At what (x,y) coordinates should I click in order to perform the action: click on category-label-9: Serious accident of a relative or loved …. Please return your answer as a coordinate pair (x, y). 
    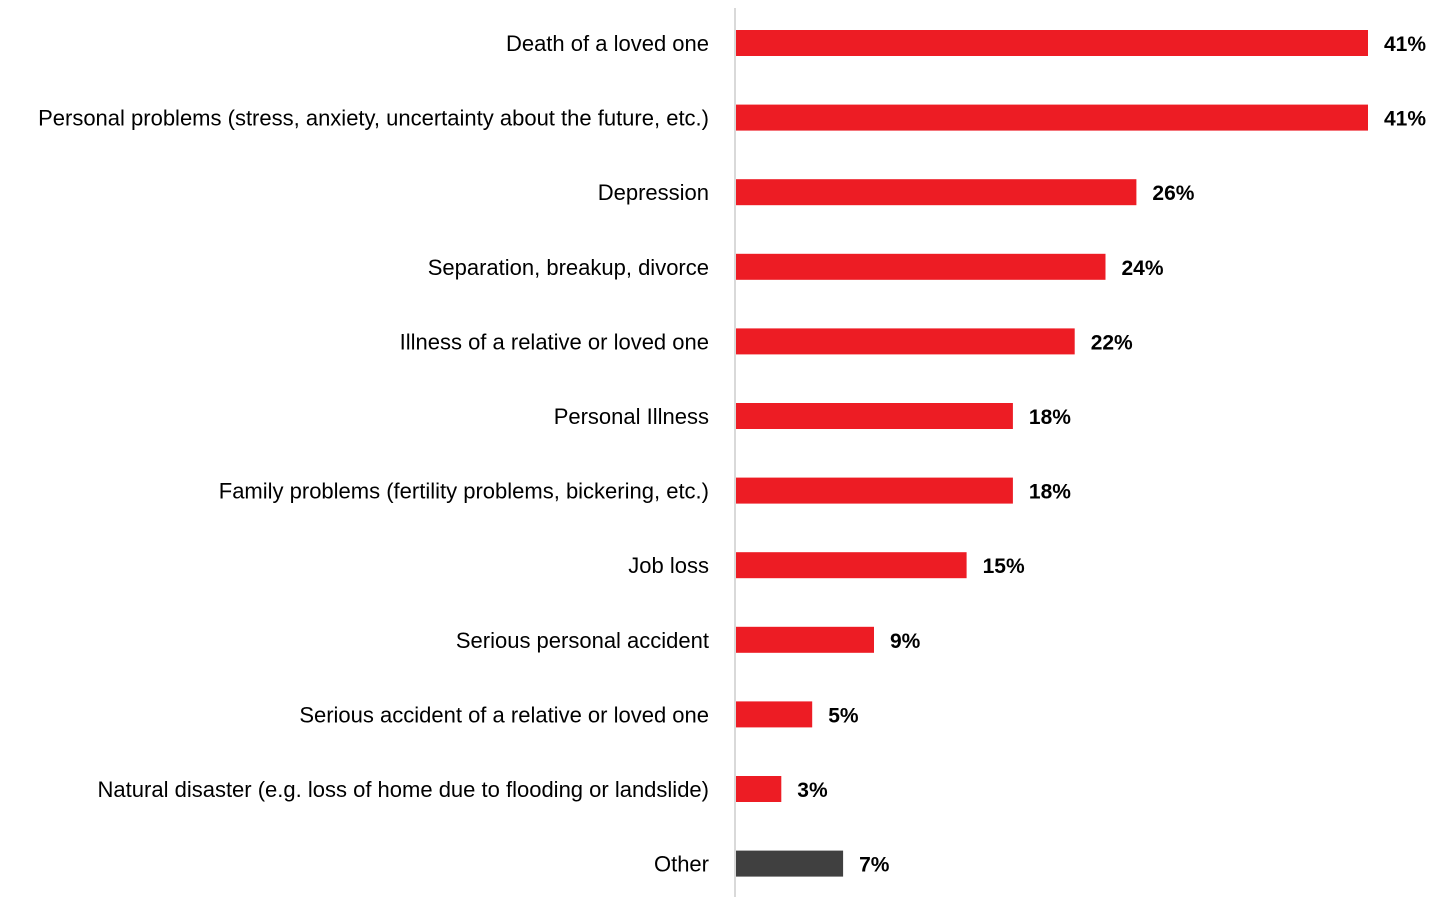
    Looking at the image, I should click on (504, 714).